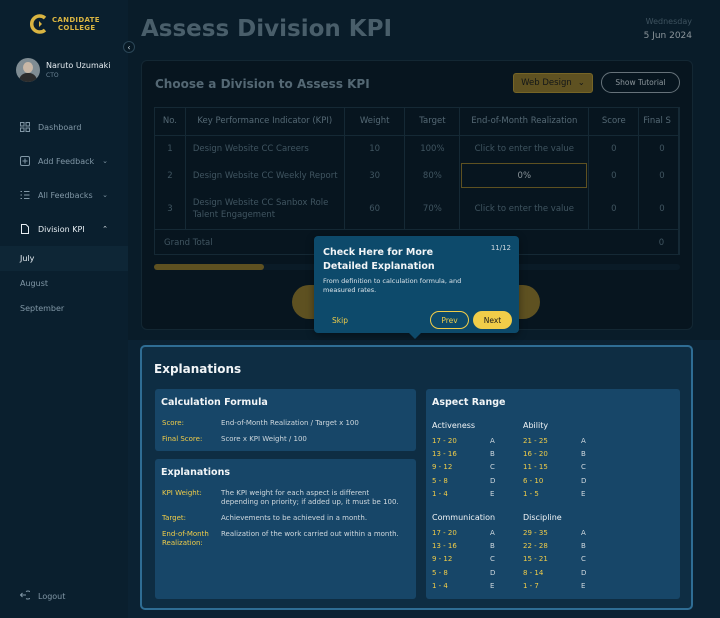 The width and height of the screenshot is (720, 618). I want to click on card-title: Explanations, so click(196, 472).